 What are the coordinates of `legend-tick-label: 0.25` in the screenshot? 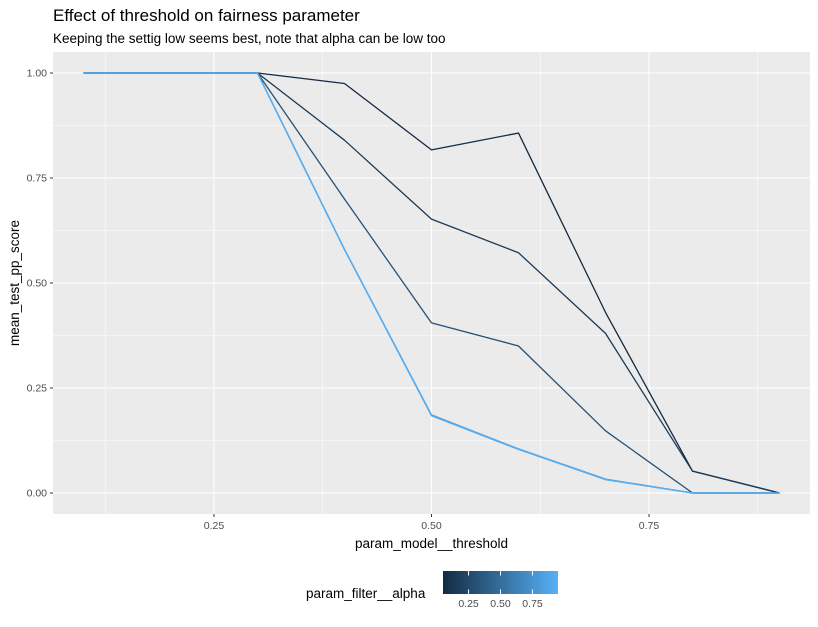 It's located at (468, 604).